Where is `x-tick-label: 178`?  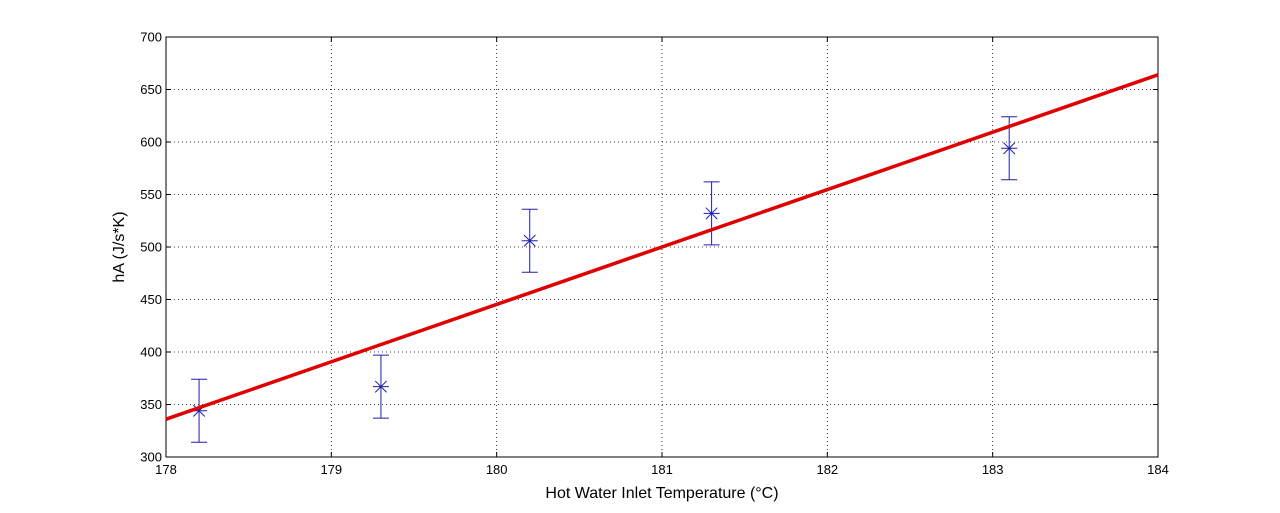 x-tick-label: 178 is located at coordinates (166, 469).